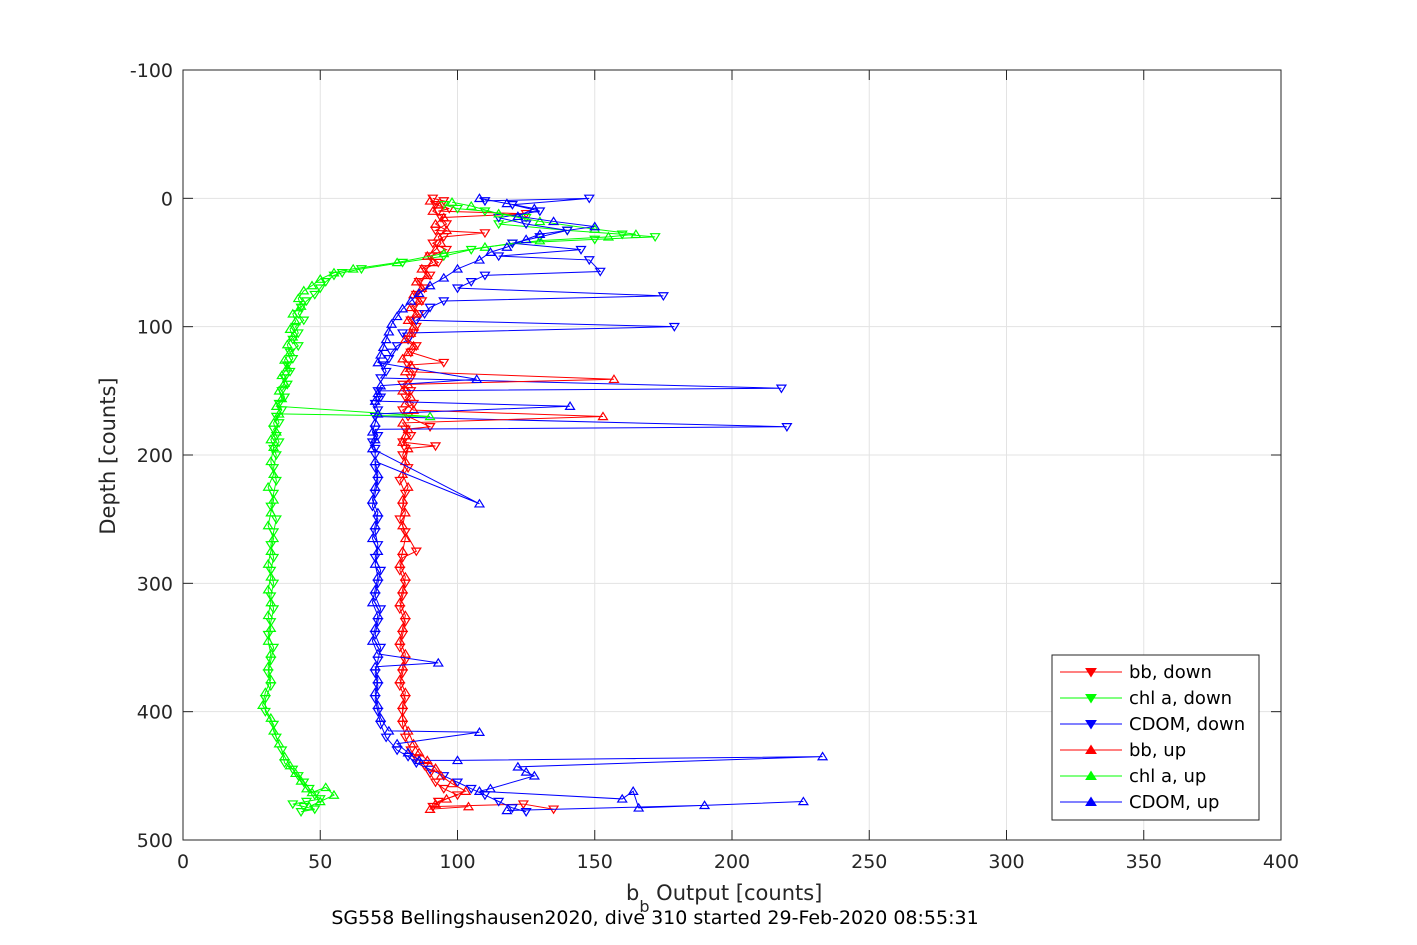 This screenshot has width=1417, height=945. I want to click on legend-label: bb, down, so click(1170, 672).